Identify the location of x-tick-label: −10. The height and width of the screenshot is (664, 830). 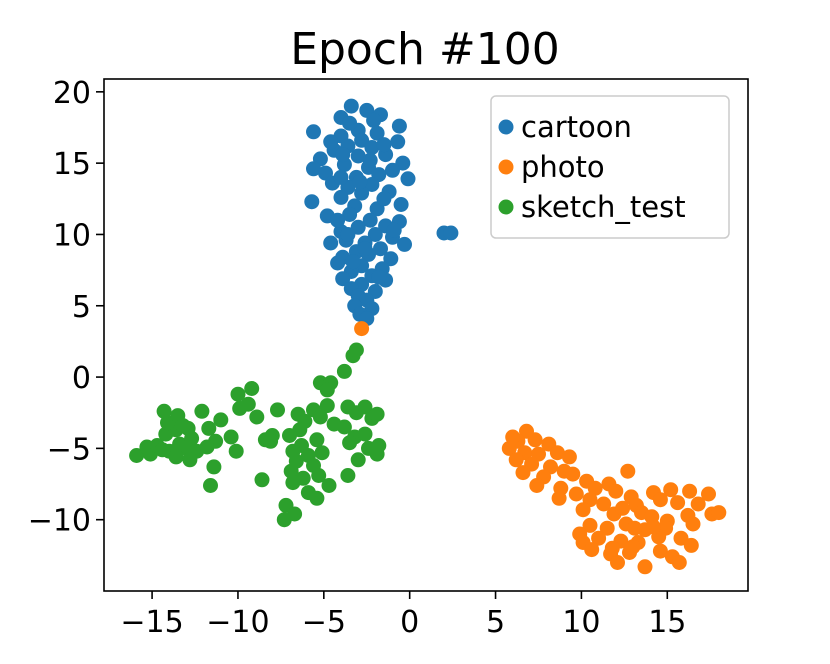
(237, 622).